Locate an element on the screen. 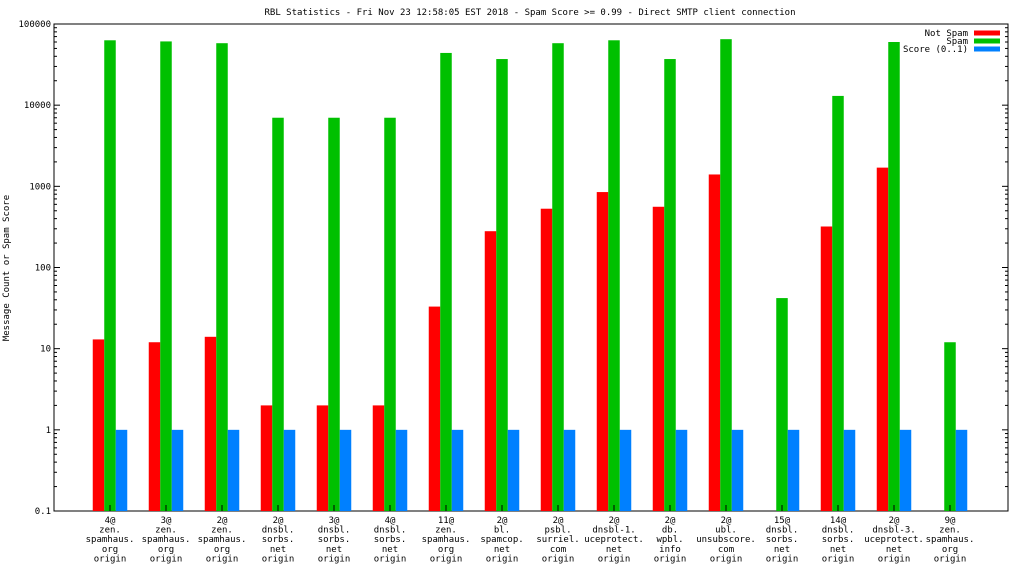 Image resolution: width=1024 pixels, height=576 pixels. x-category-label: wpbl. is located at coordinates (669, 540).